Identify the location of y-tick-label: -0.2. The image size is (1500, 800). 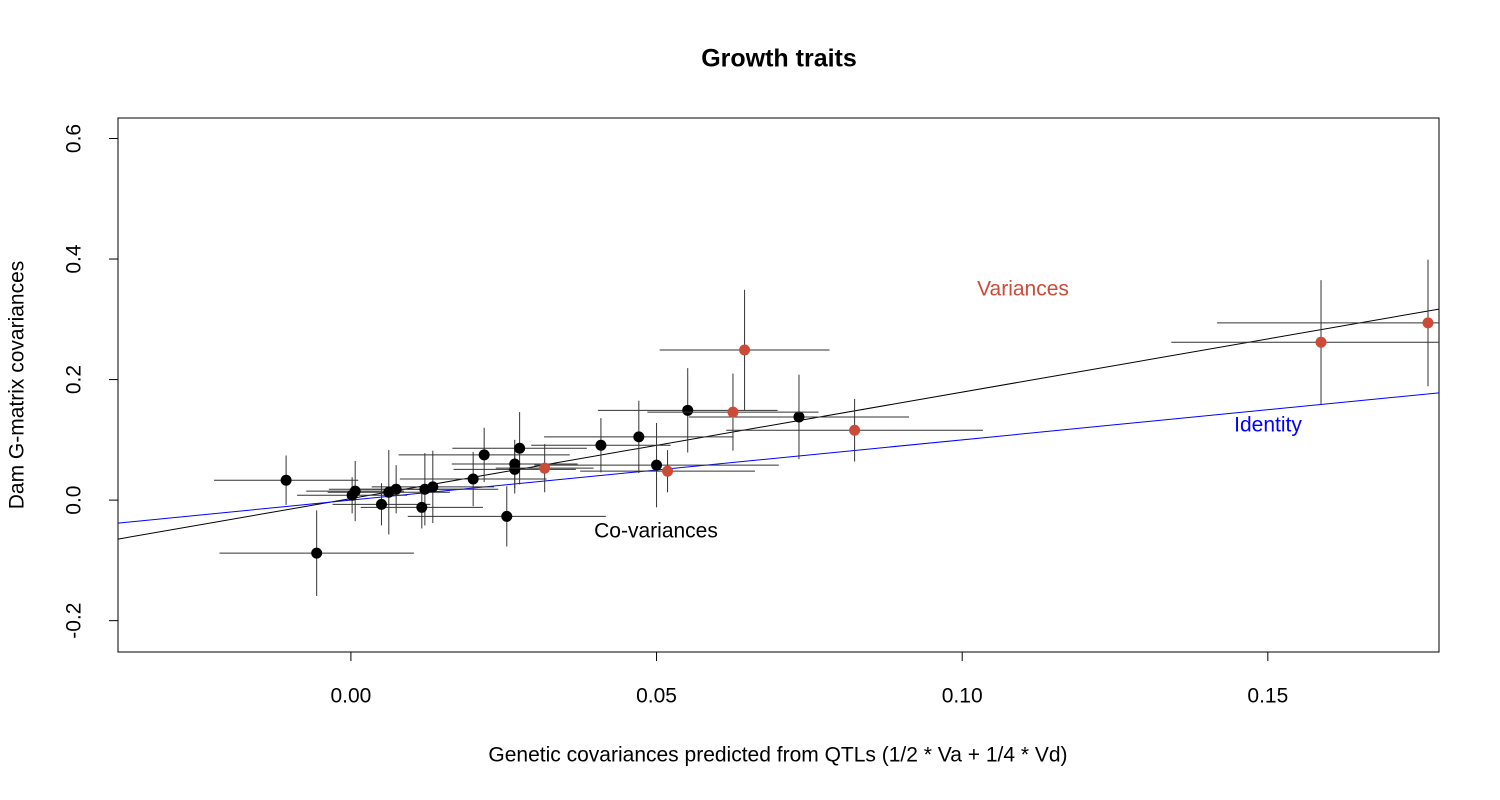
(74, 621).